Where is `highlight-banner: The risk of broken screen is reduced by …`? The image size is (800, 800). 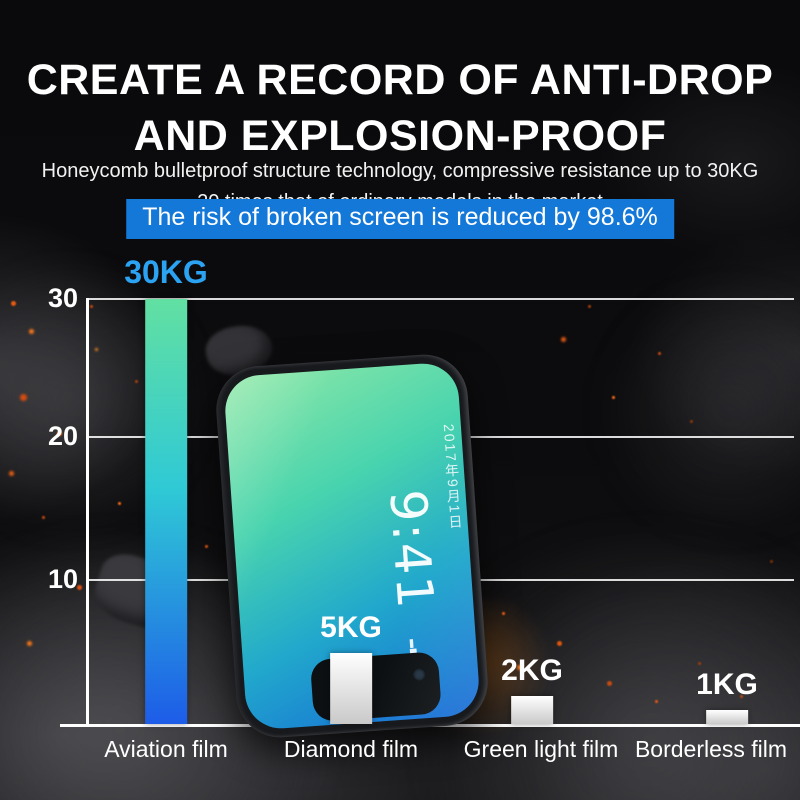
highlight-banner: The risk of broken screen is reduced by … is located at coordinates (400, 219).